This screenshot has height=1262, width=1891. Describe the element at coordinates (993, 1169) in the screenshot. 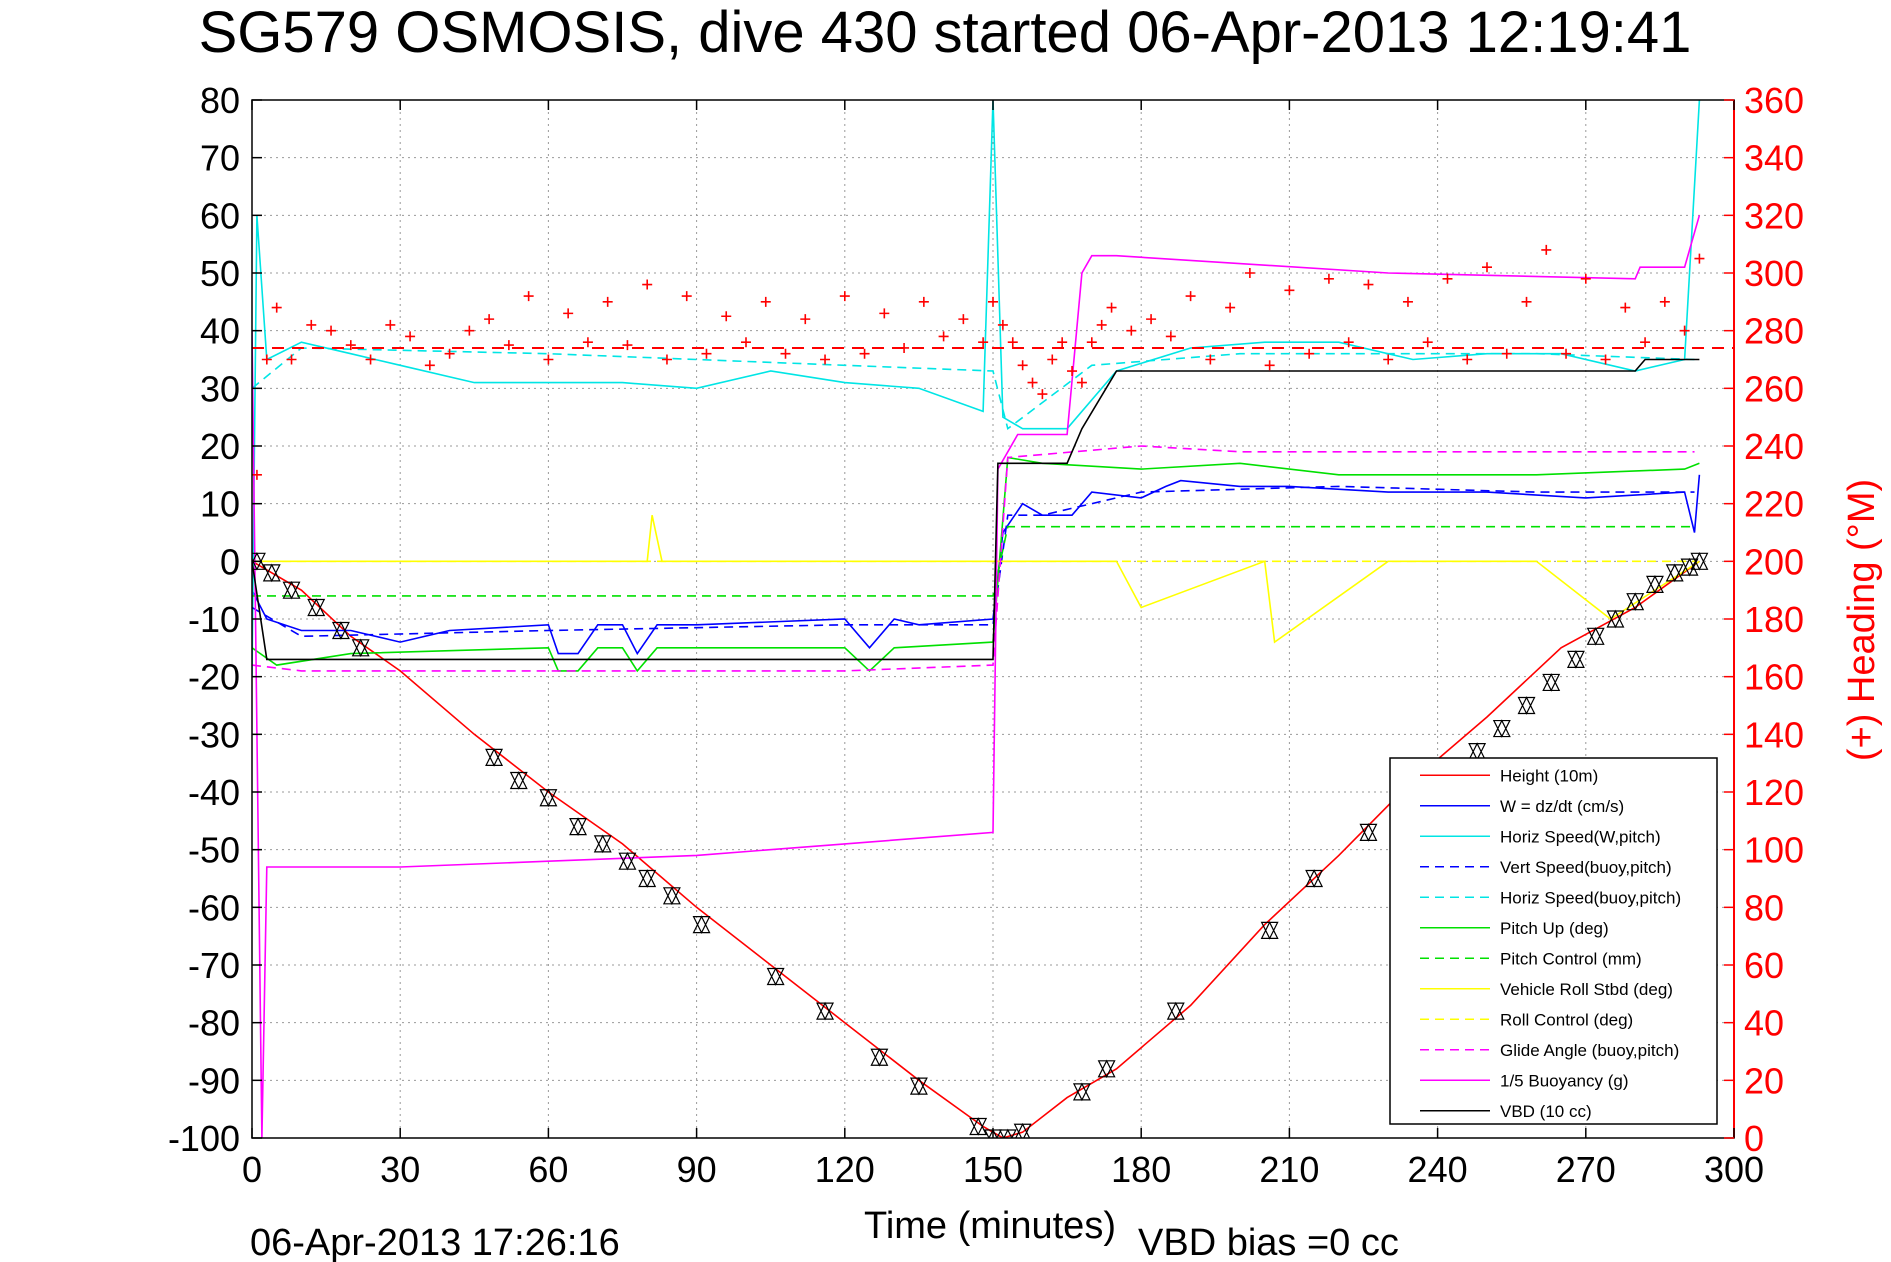

I see `x-tick-label: 150` at that location.